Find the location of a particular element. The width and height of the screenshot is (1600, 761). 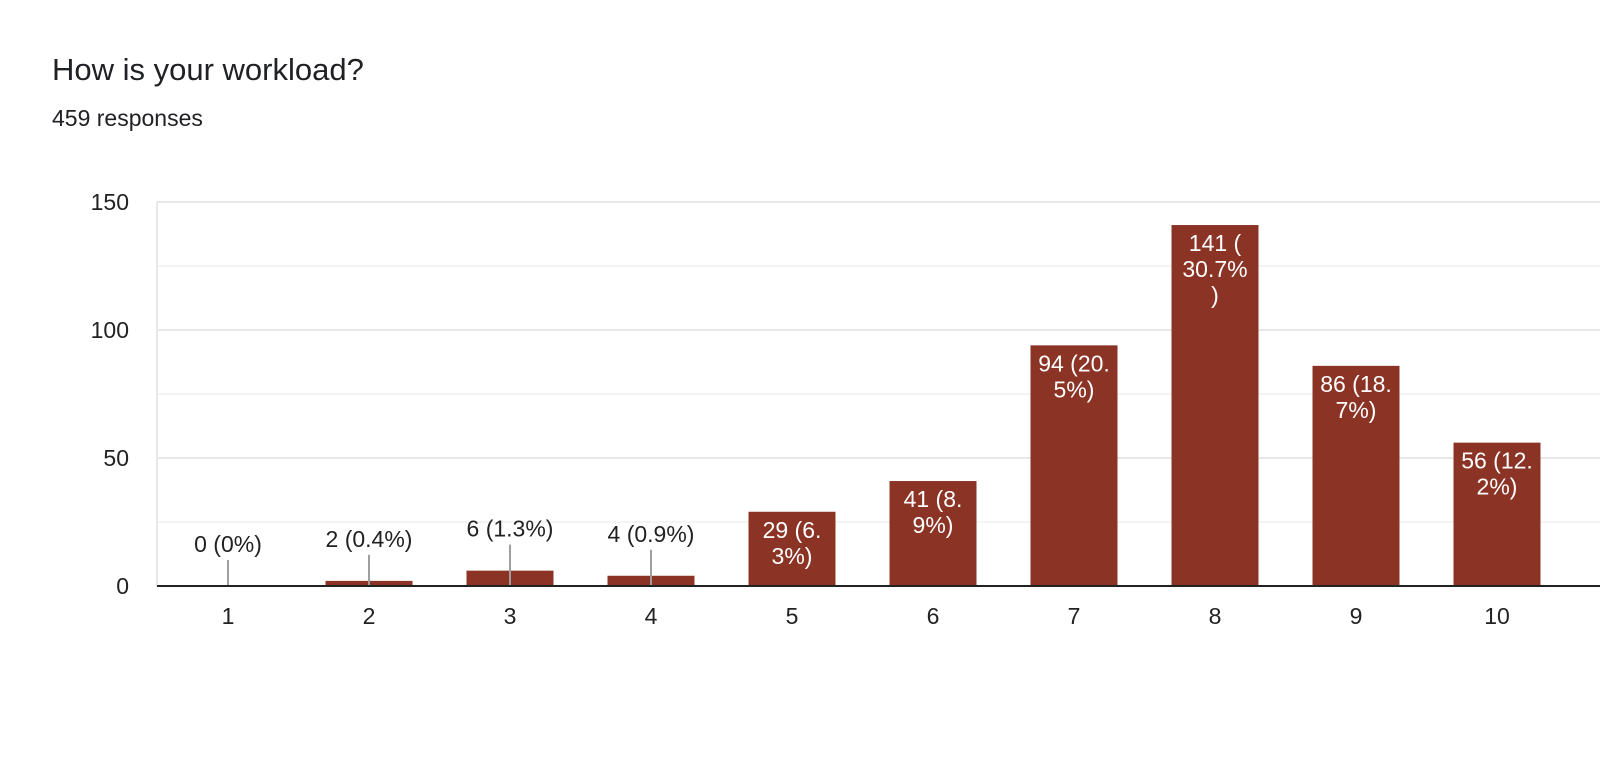

bar-data-label: 4 (0.9%) is located at coordinates (651, 534).